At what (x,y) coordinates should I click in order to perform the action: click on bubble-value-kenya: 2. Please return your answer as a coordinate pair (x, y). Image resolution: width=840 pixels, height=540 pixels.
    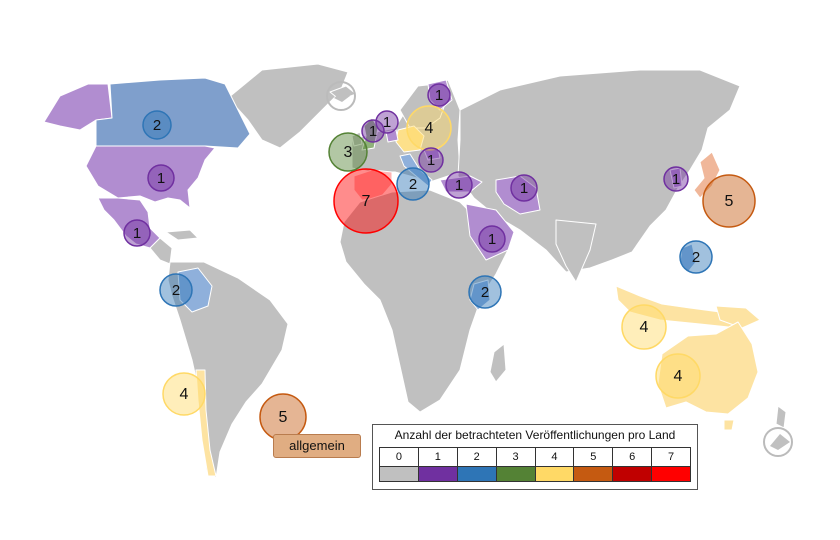
    Looking at the image, I should click on (485, 292).